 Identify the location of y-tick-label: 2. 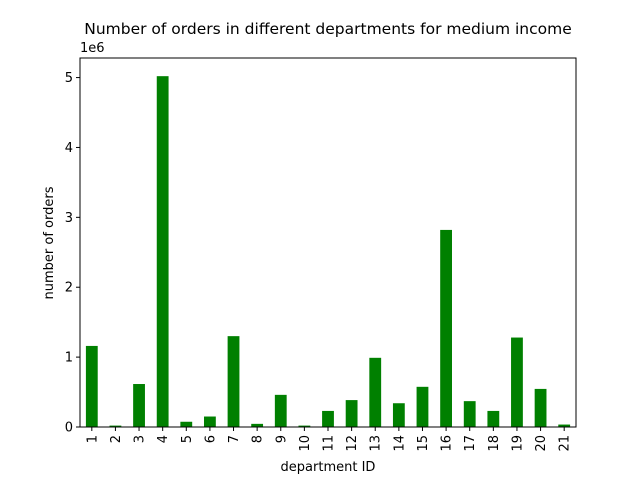
(69, 288).